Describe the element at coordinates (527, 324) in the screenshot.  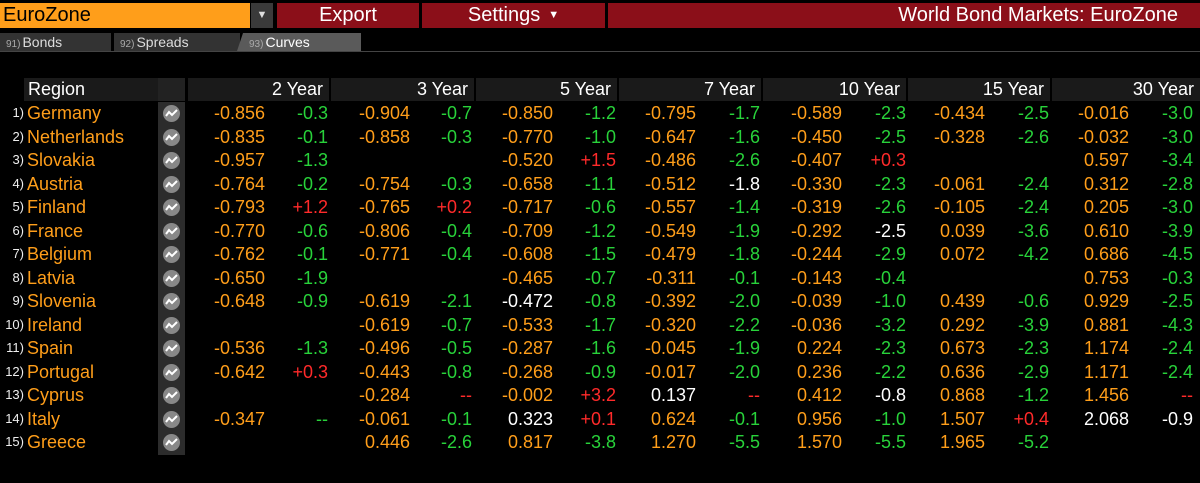
I see `yield-value: -0.533` at that location.